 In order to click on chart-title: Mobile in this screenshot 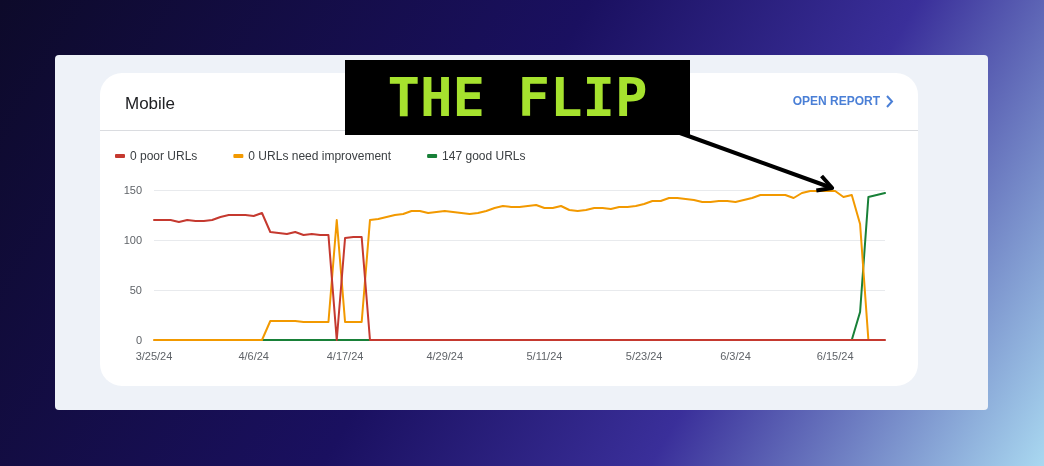, I will do `click(150, 103)`.